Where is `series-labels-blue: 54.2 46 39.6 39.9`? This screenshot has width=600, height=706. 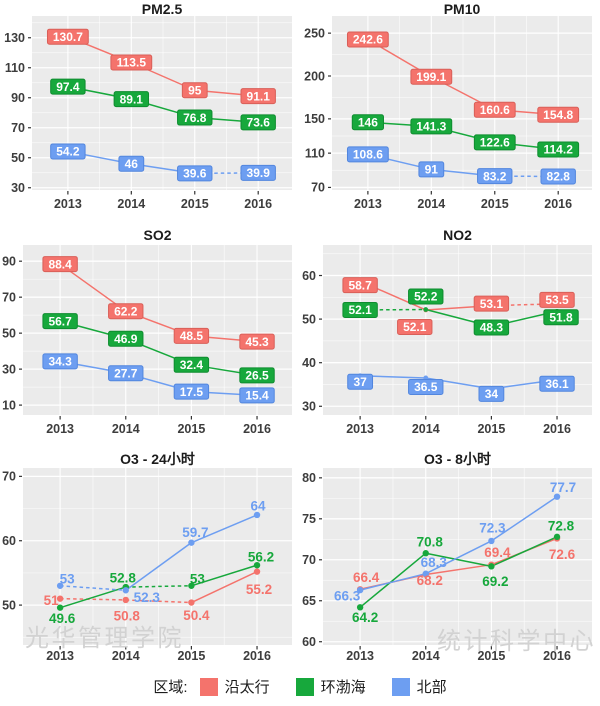
series-labels-blue: 54.2 46 39.6 39.9 is located at coordinates (163, 162).